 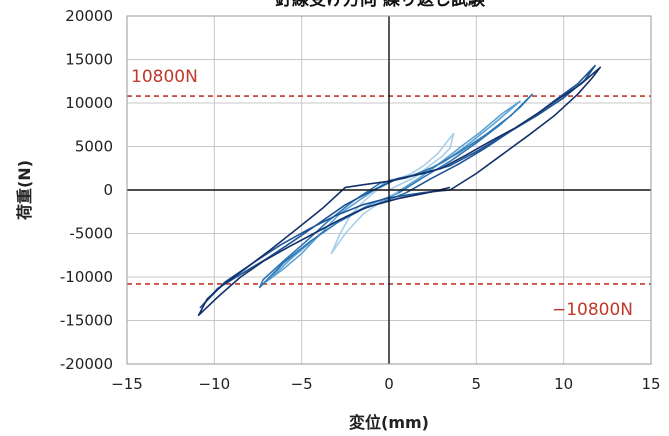 What do you see at coordinates (592, 310) in the screenshot?
I see `reference-line-label: −10800N` at bounding box center [592, 310].